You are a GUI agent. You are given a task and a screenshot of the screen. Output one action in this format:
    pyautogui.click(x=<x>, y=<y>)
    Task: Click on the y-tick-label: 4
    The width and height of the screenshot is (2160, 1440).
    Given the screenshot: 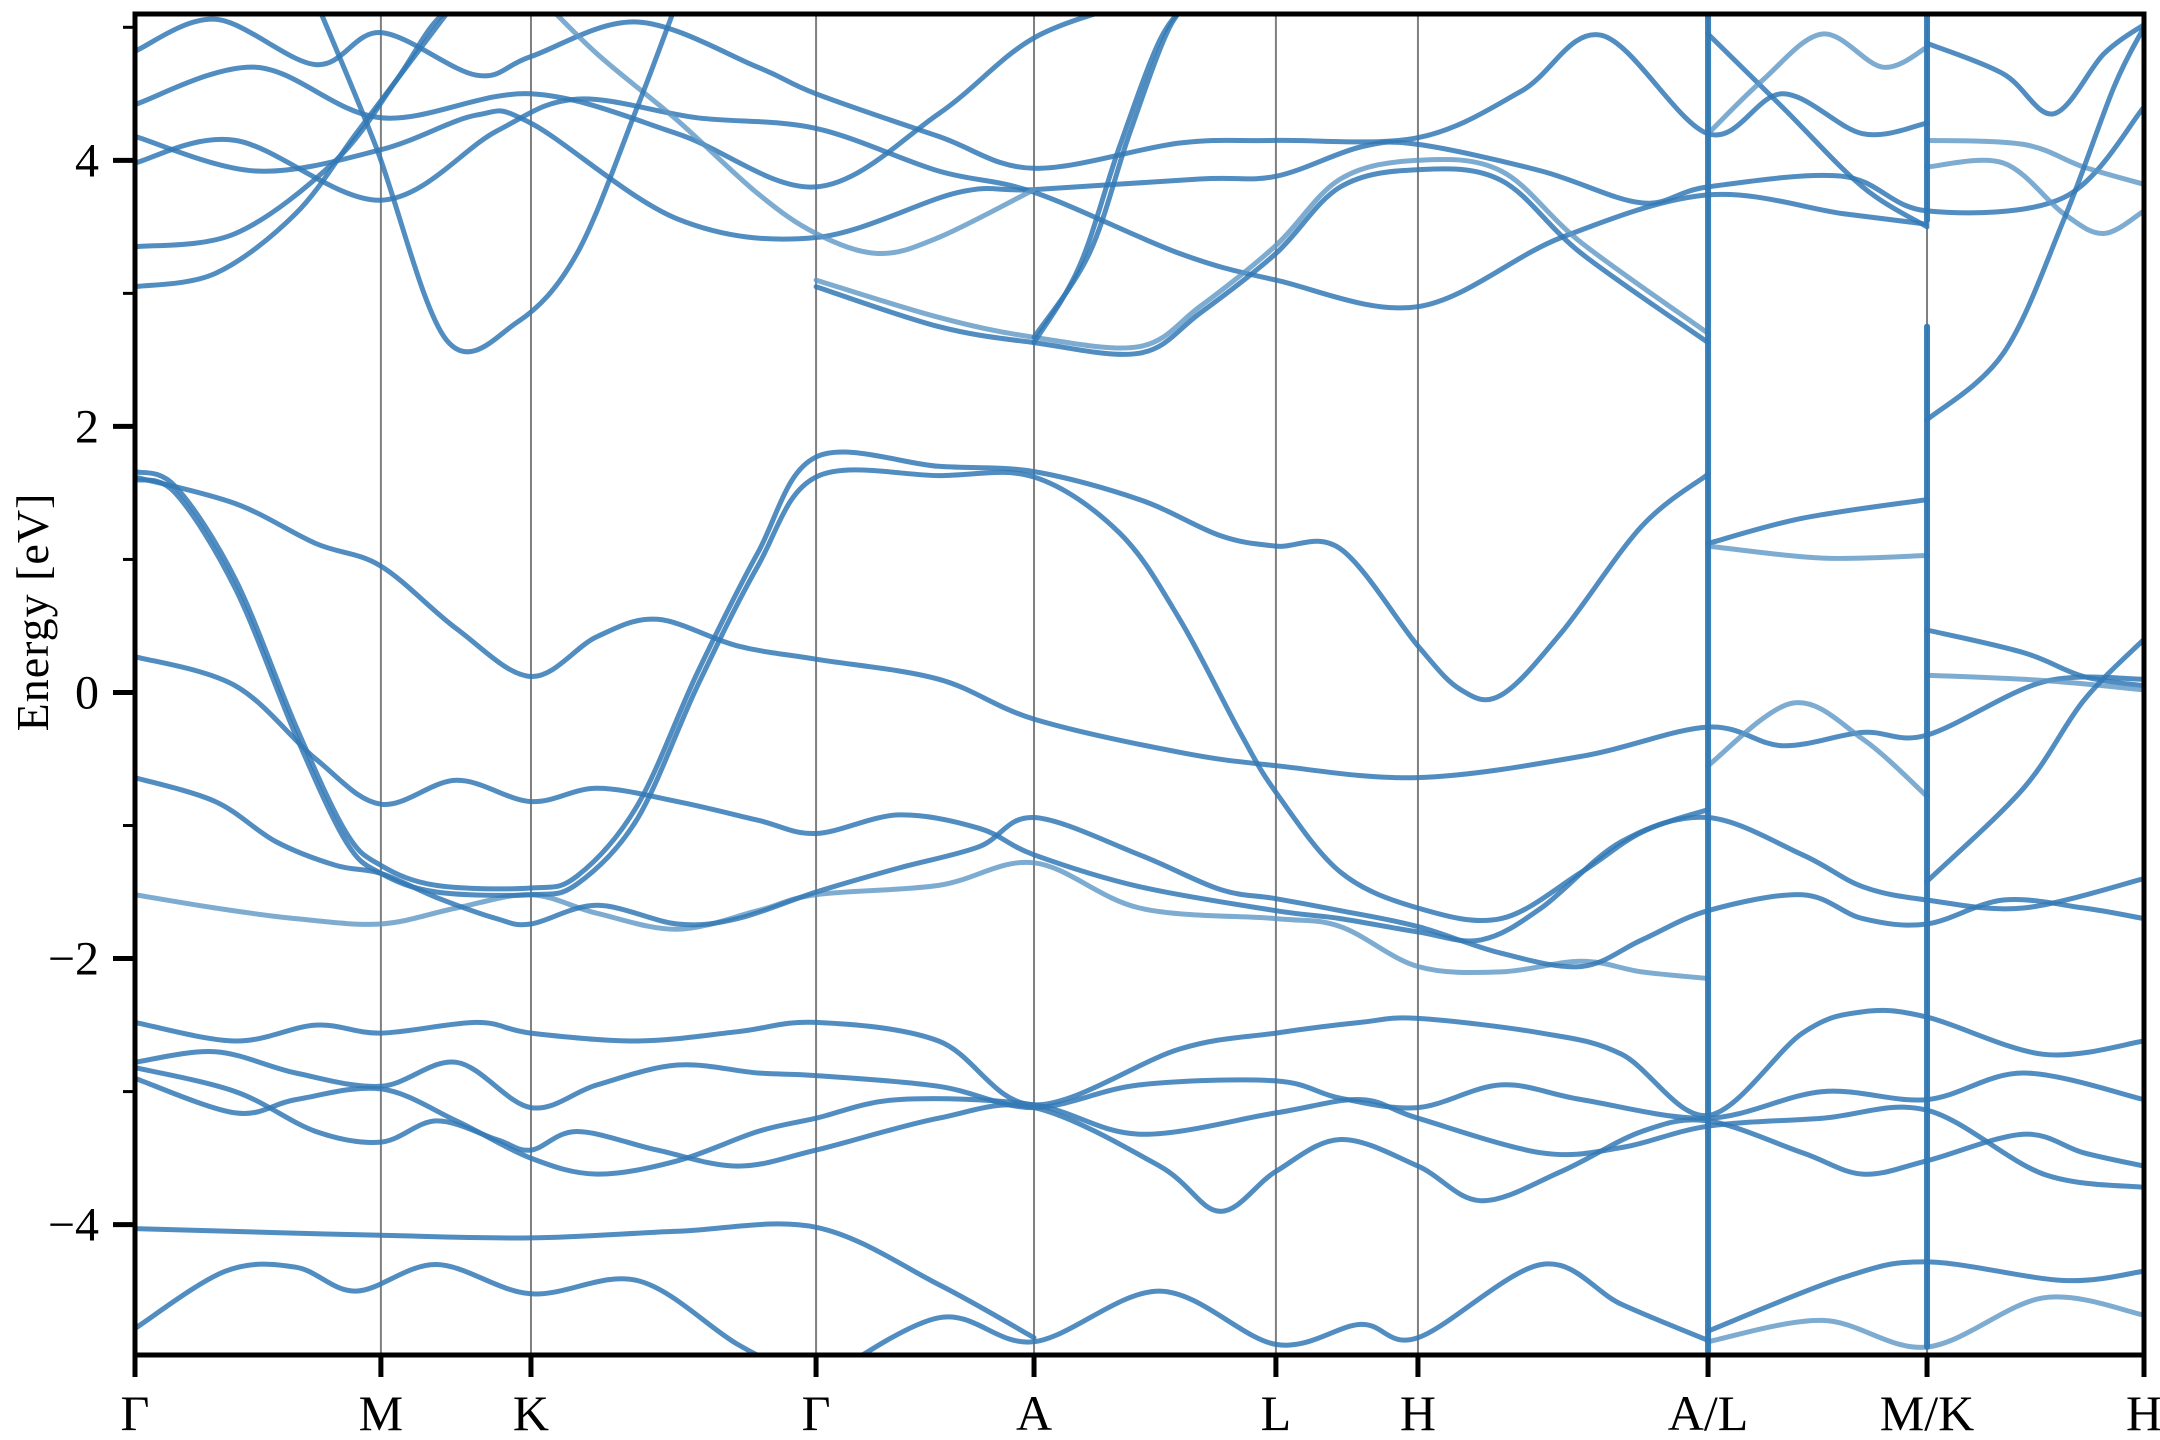 What is the action you would take?
    pyautogui.click(x=87, y=160)
    